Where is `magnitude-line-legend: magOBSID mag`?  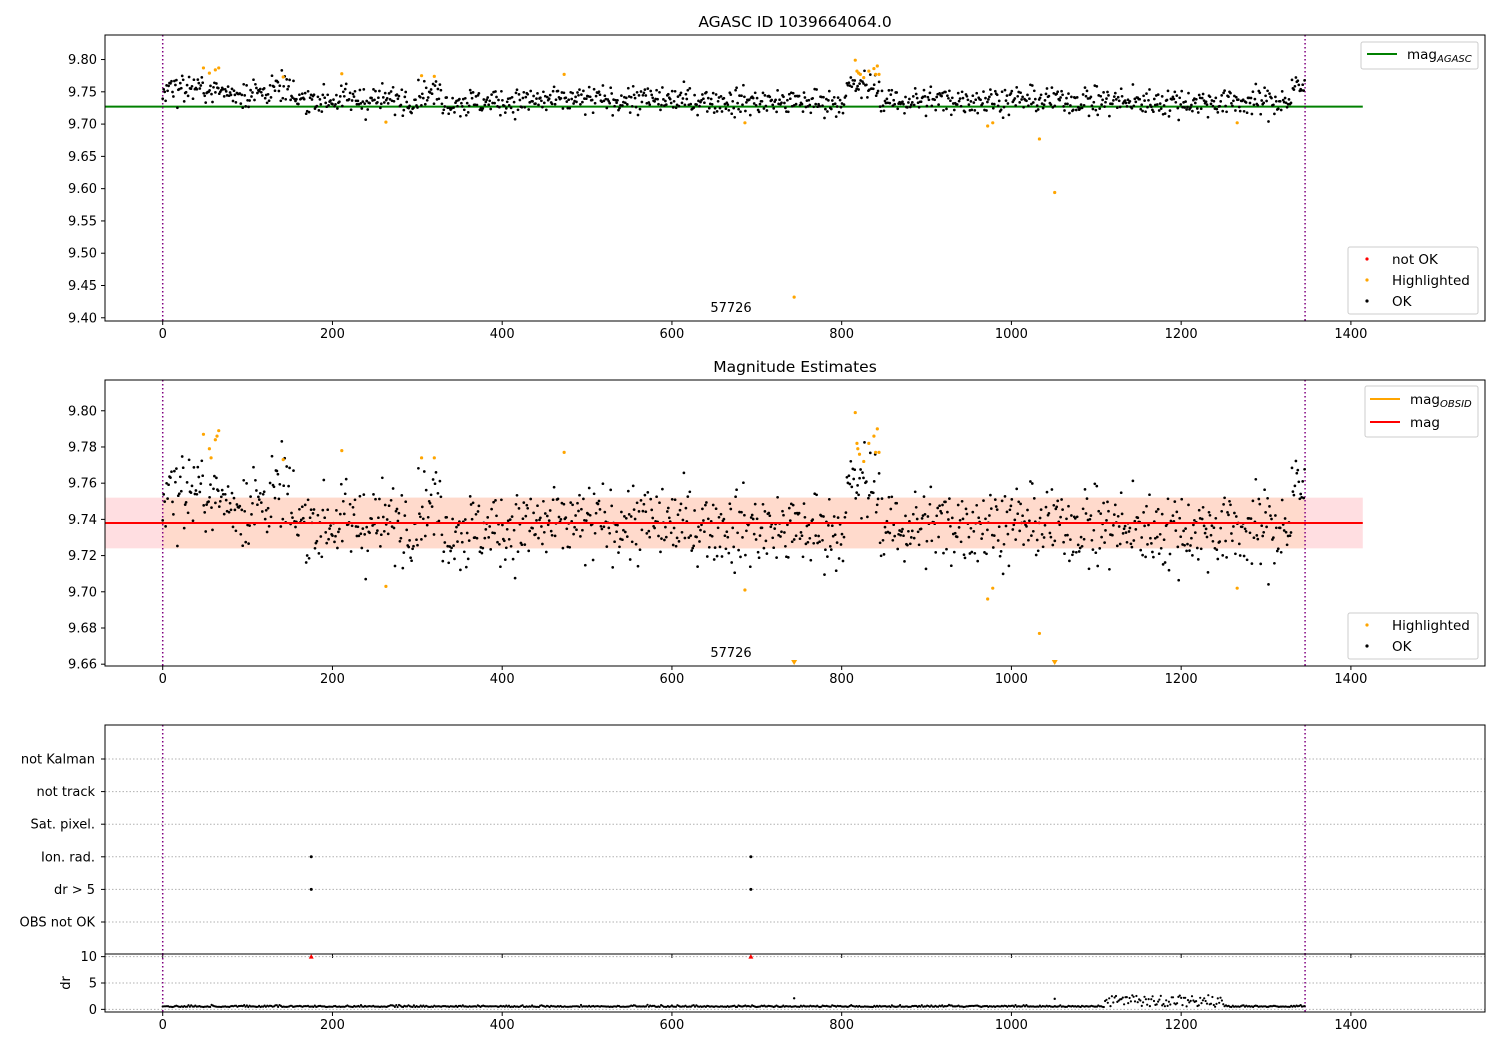
magnitude-line-legend: magOBSID mag is located at coordinates (1421, 411).